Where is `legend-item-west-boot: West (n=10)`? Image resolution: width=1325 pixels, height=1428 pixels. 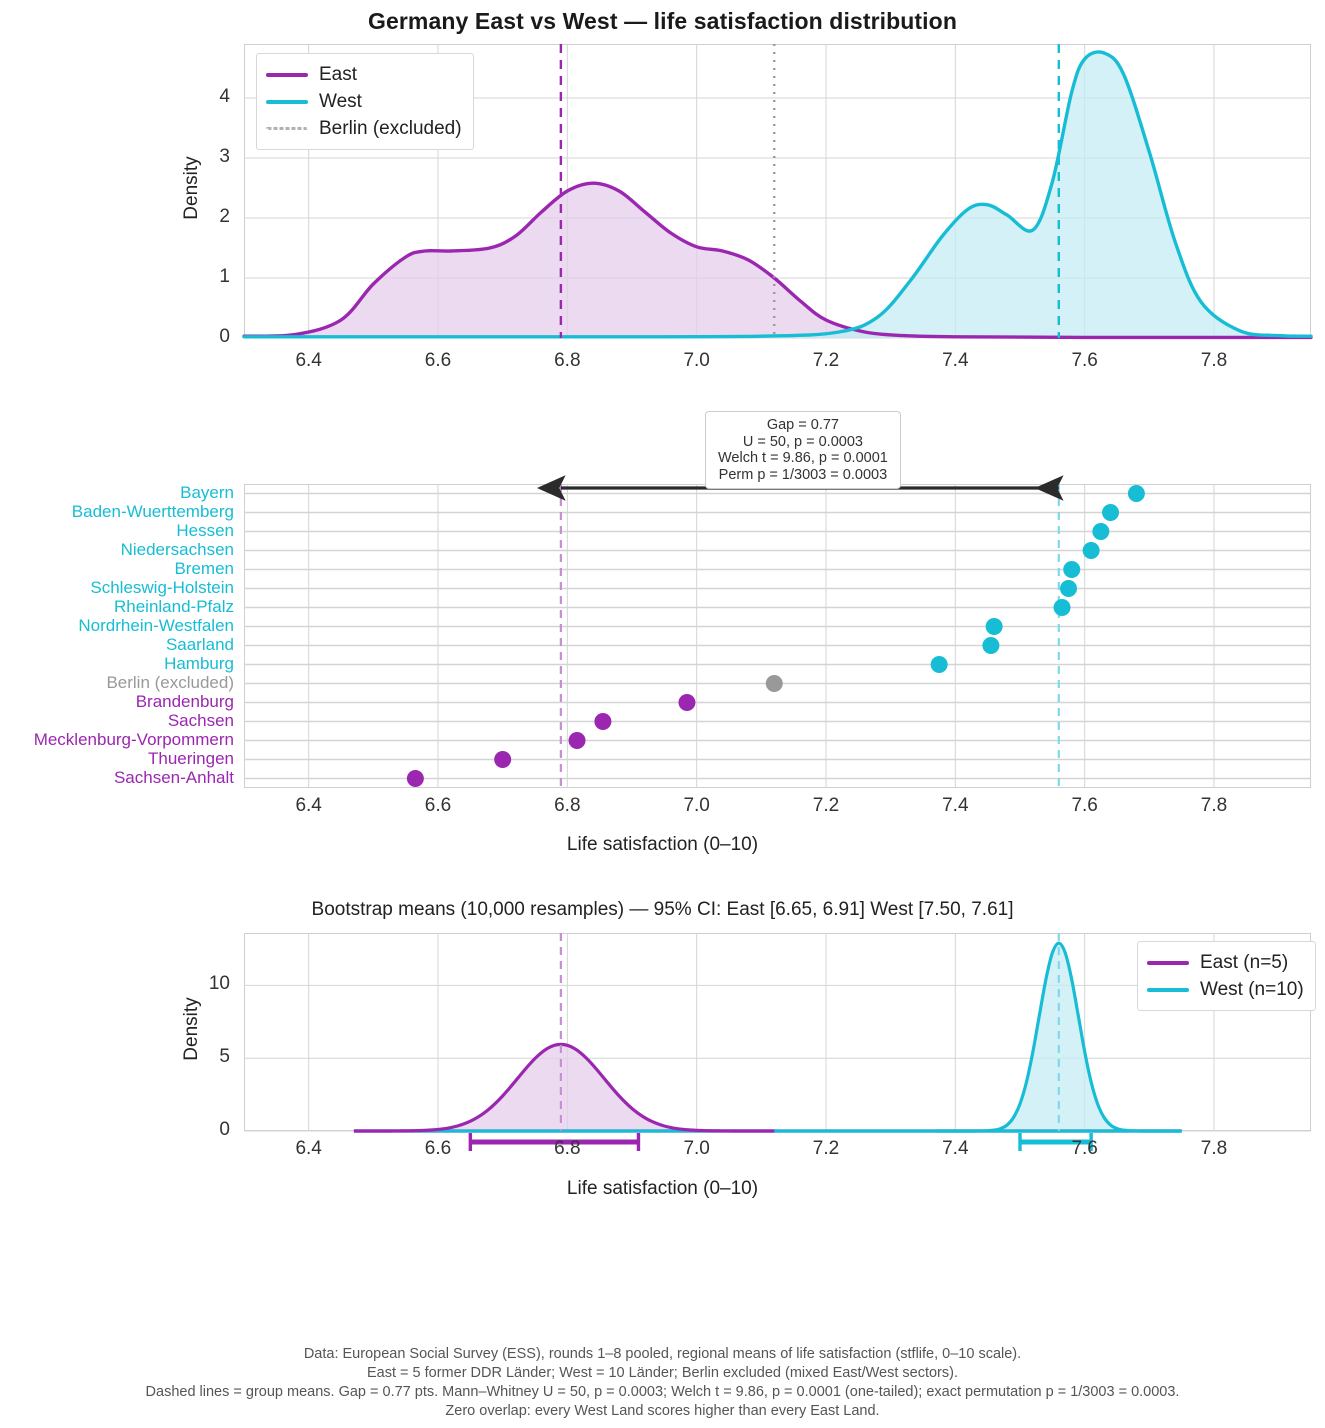
legend-item-west-boot: West (n=10) is located at coordinates (1225, 989).